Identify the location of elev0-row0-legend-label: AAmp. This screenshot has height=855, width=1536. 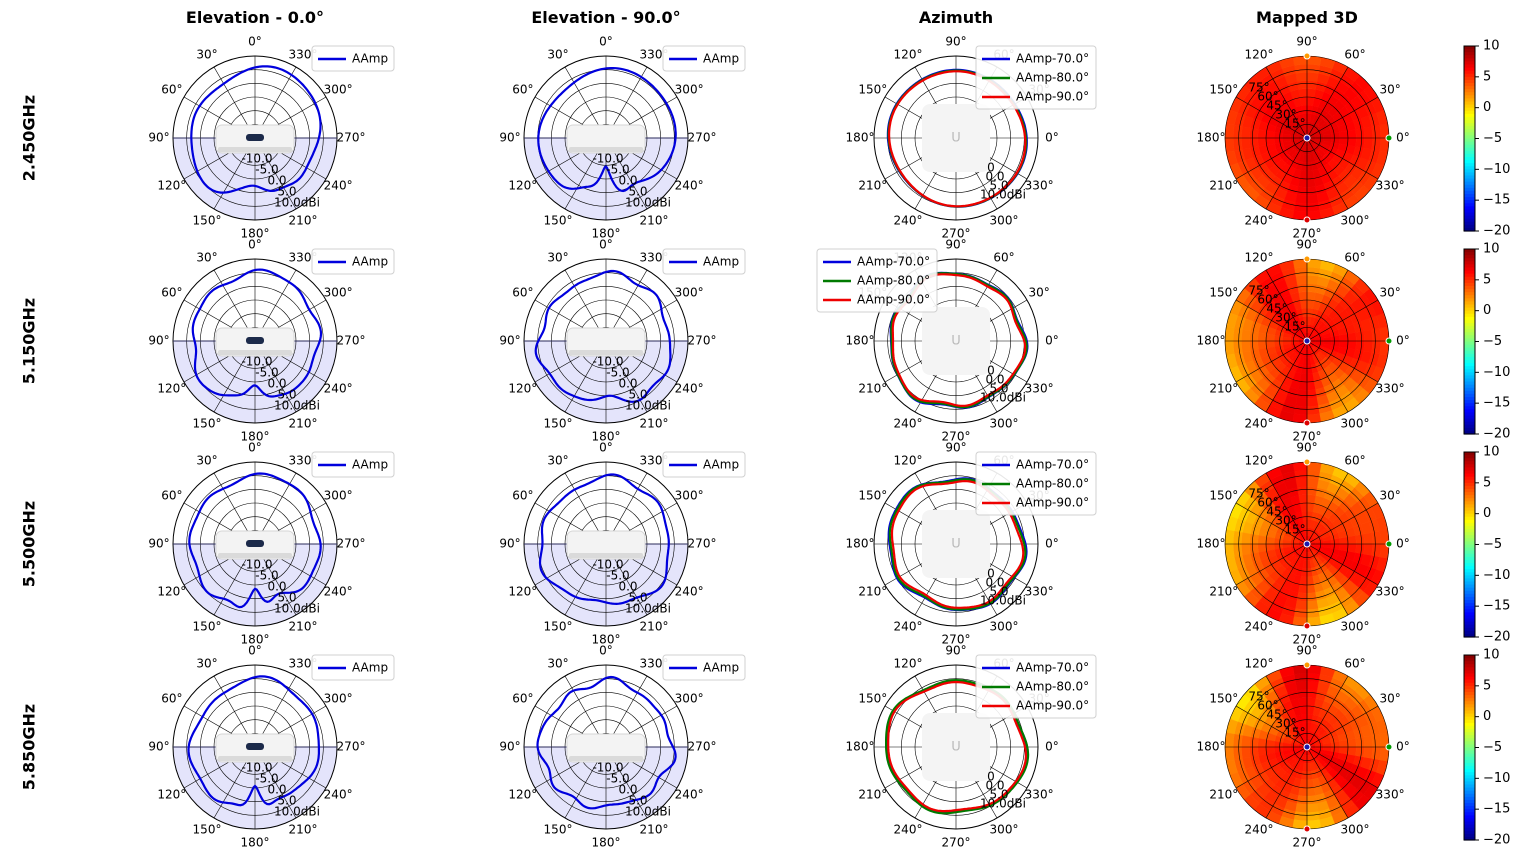
(370, 59).